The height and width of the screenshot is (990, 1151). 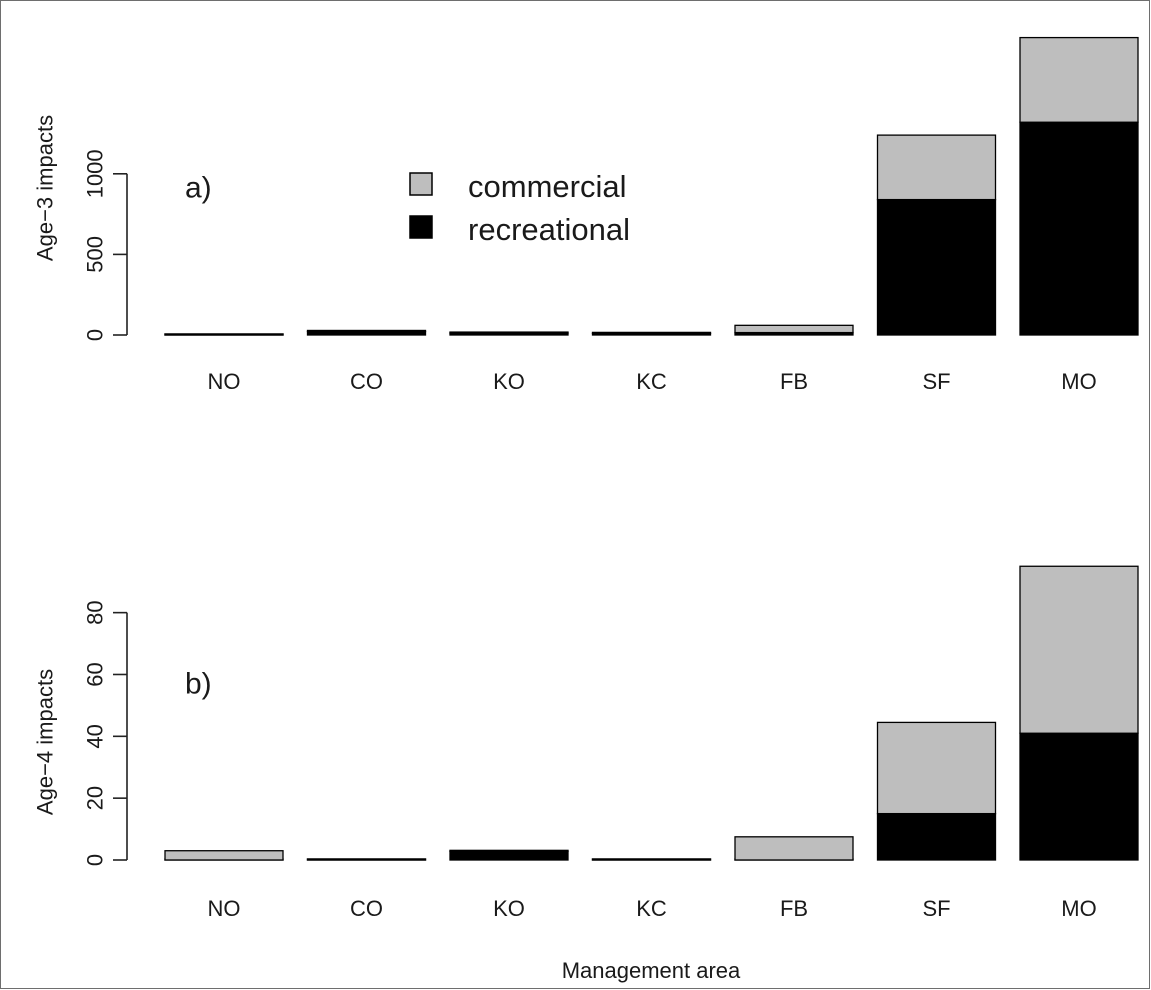 What do you see at coordinates (421, 184) in the screenshot?
I see `legend-swatch-commercial` at bounding box center [421, 184].